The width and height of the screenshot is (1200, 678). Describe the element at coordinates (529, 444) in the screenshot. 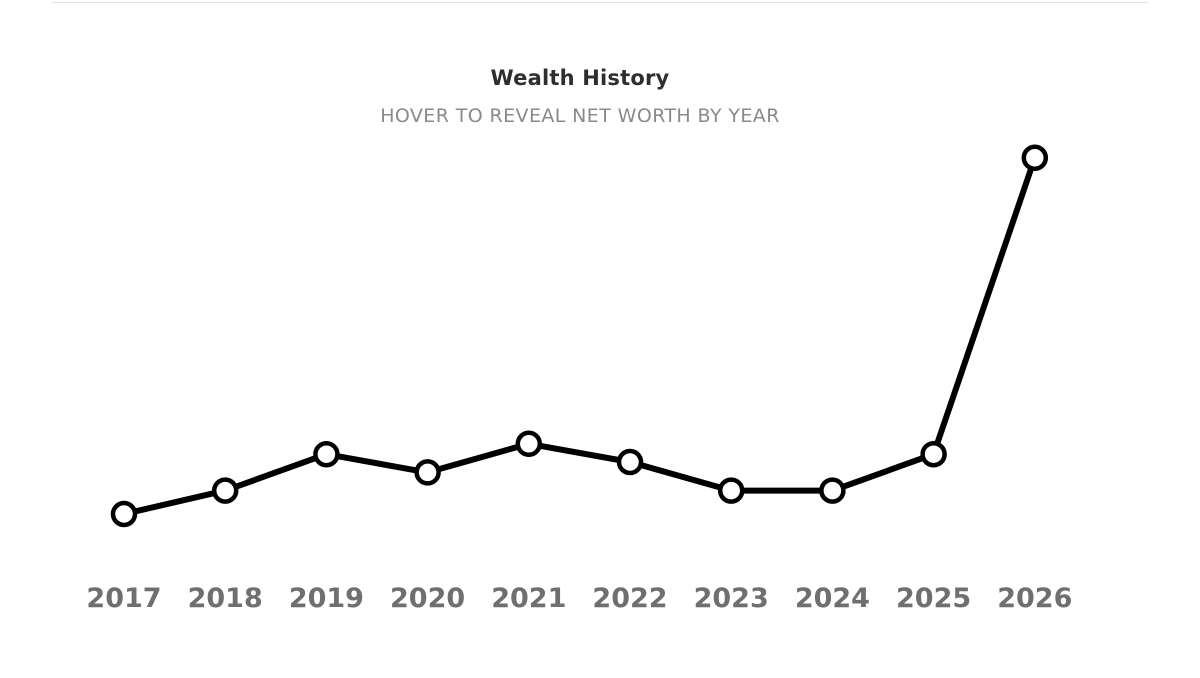

I see `data-point-2021` at that location.